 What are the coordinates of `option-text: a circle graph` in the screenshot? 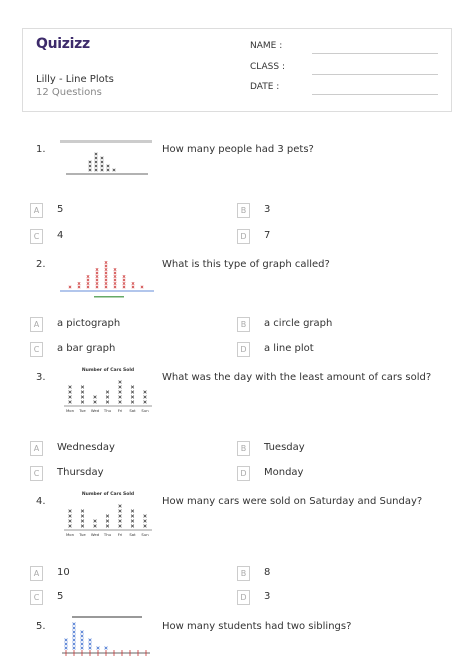 It's located at (298, 323).